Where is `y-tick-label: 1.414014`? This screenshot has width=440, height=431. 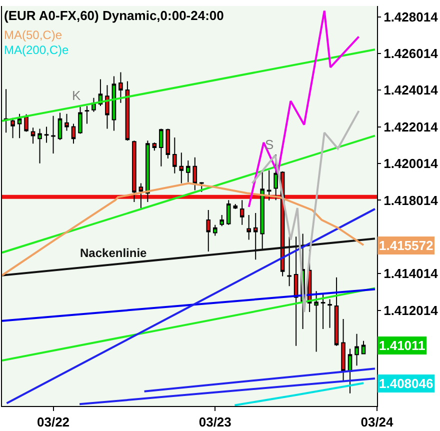 y-tick-label: 1.414014 is located at coordinates (411, 274).